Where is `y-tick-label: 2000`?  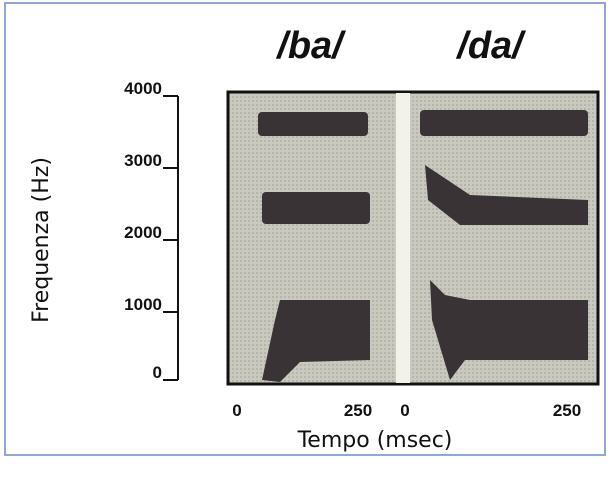
y-tick-label: 2000 is located at coordinates (143, 232).